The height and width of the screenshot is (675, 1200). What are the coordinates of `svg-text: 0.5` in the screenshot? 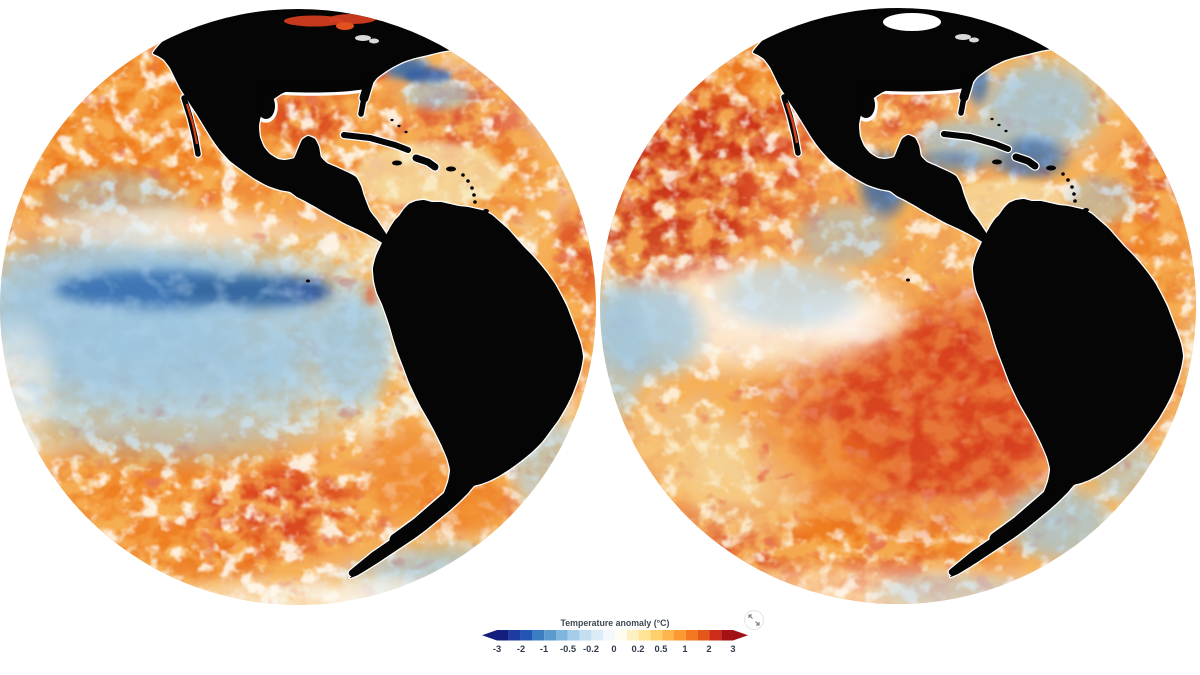 It's located at (661, 649).